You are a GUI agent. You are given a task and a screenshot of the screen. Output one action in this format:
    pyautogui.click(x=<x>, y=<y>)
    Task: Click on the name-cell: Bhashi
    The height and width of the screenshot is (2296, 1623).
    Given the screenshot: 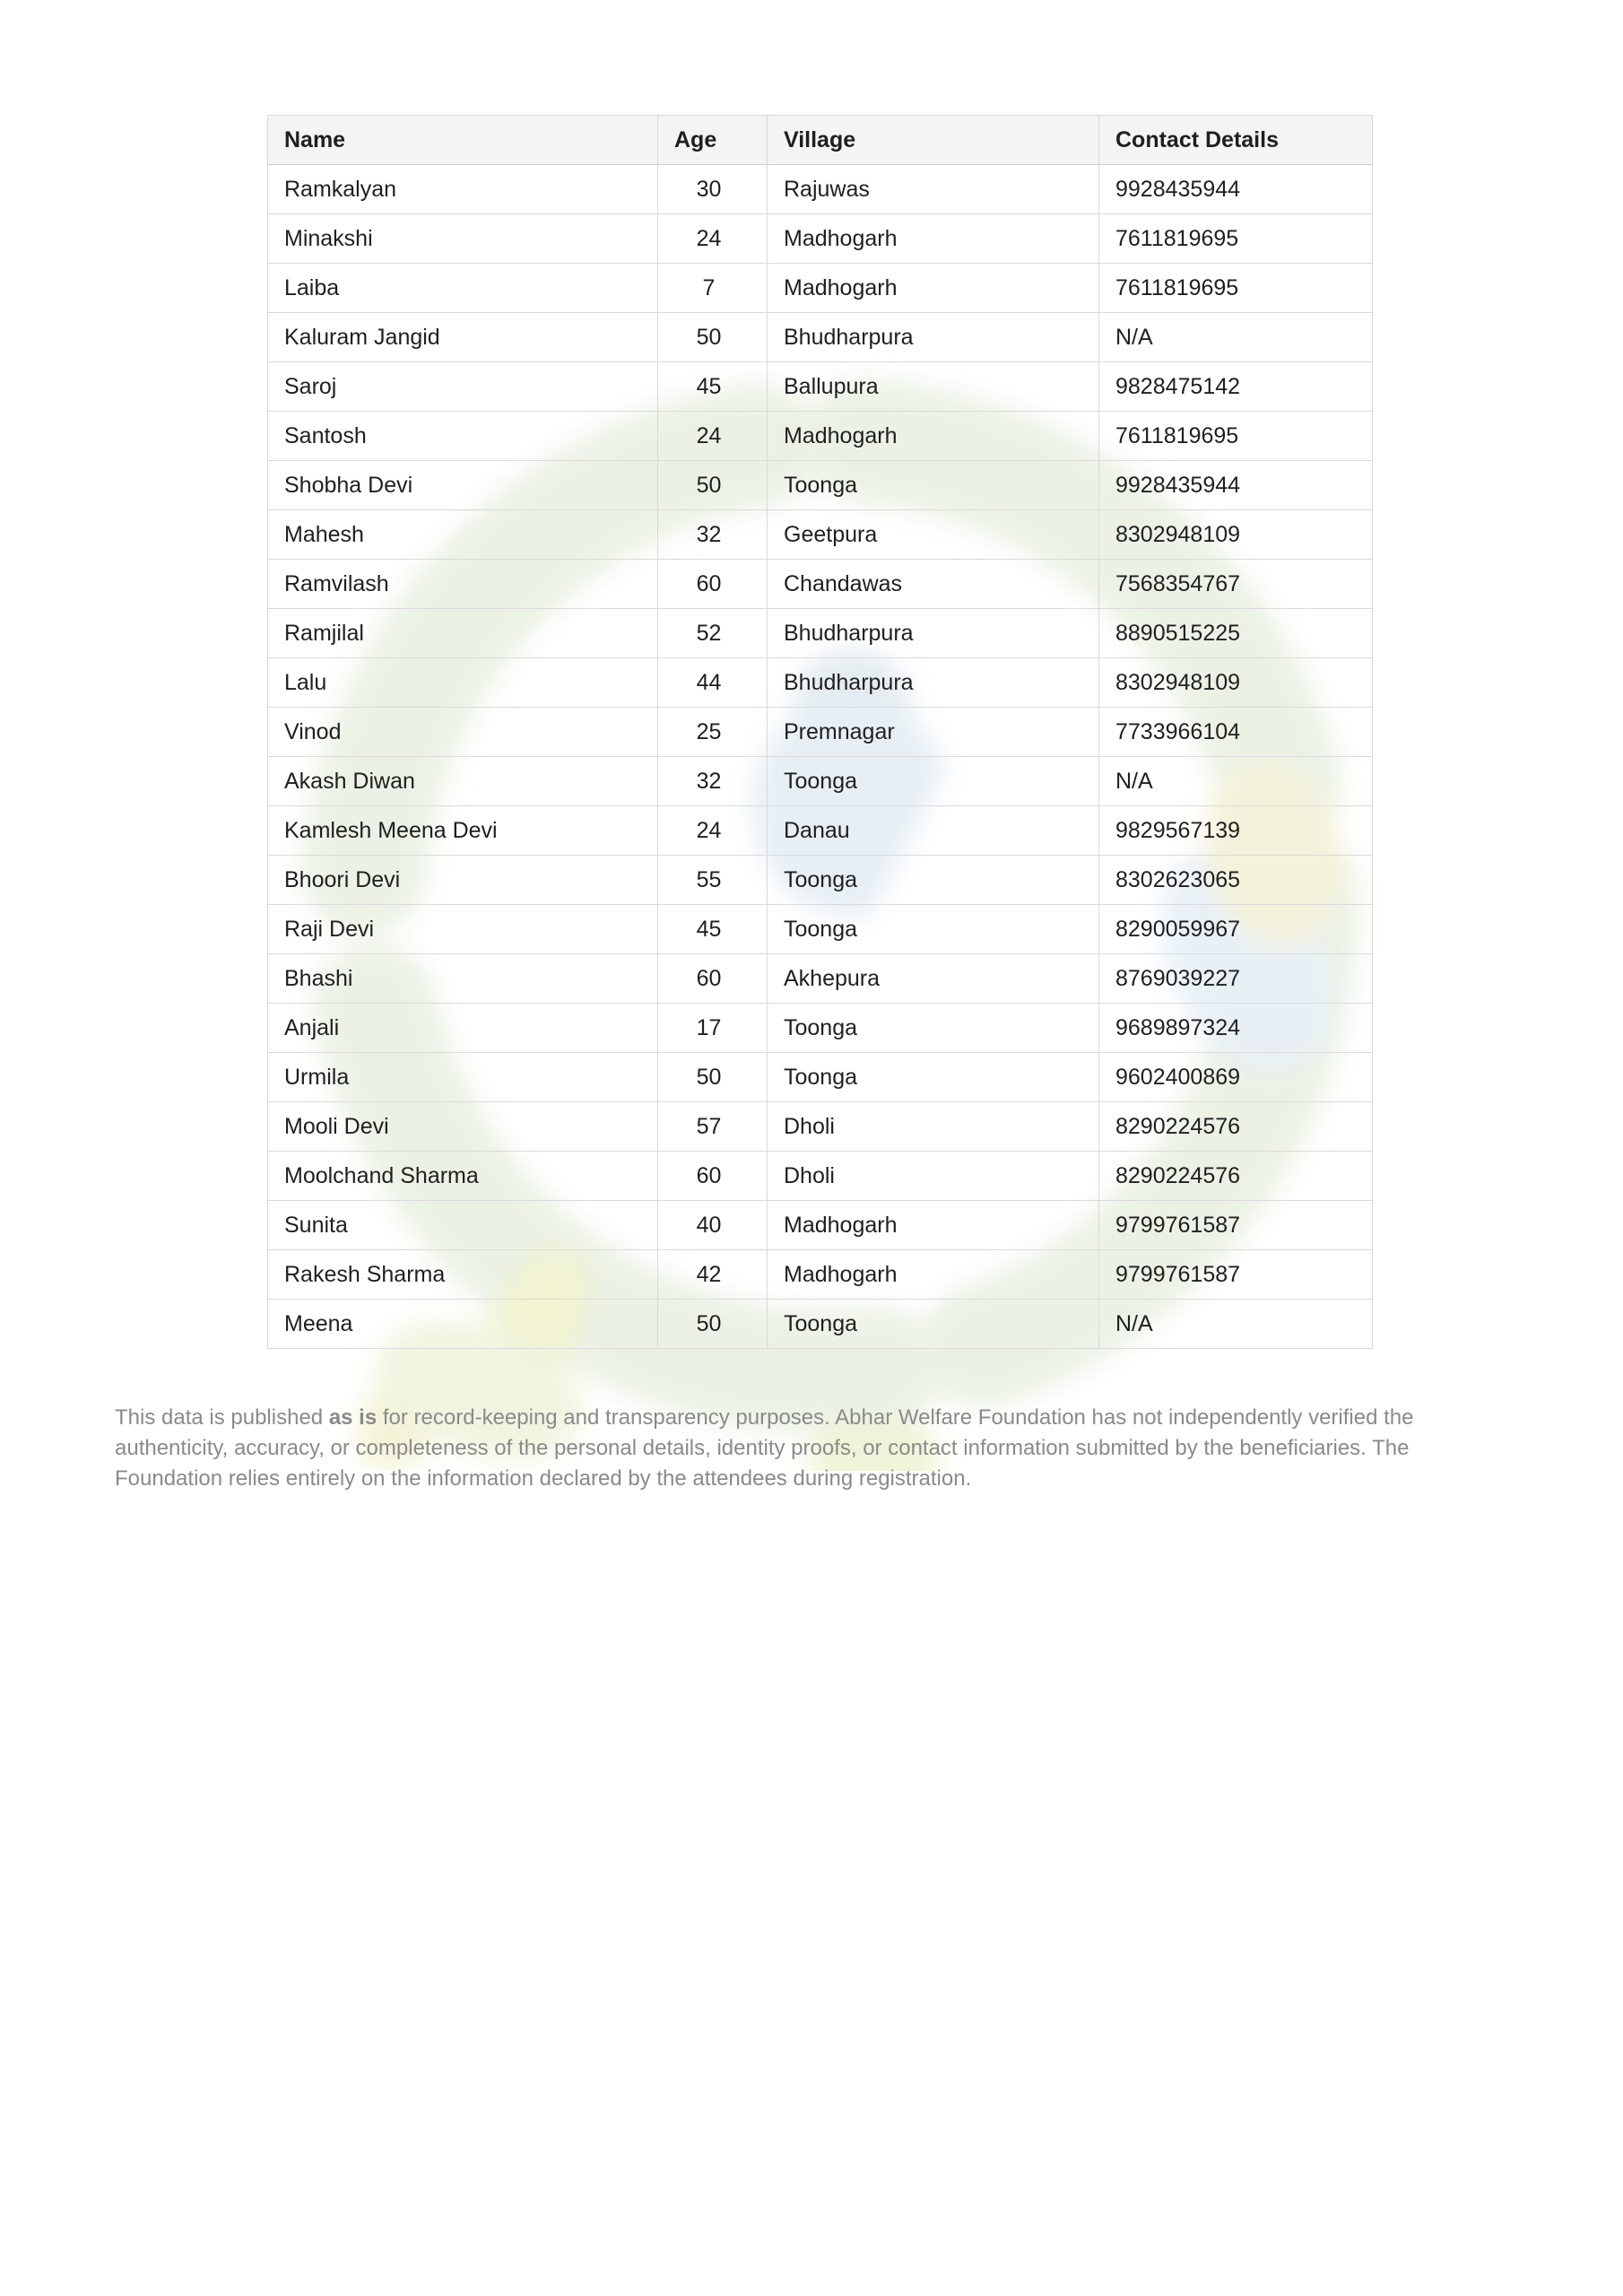 What is the action you would take?
    pyautogui.click(x=462, y=978)
    